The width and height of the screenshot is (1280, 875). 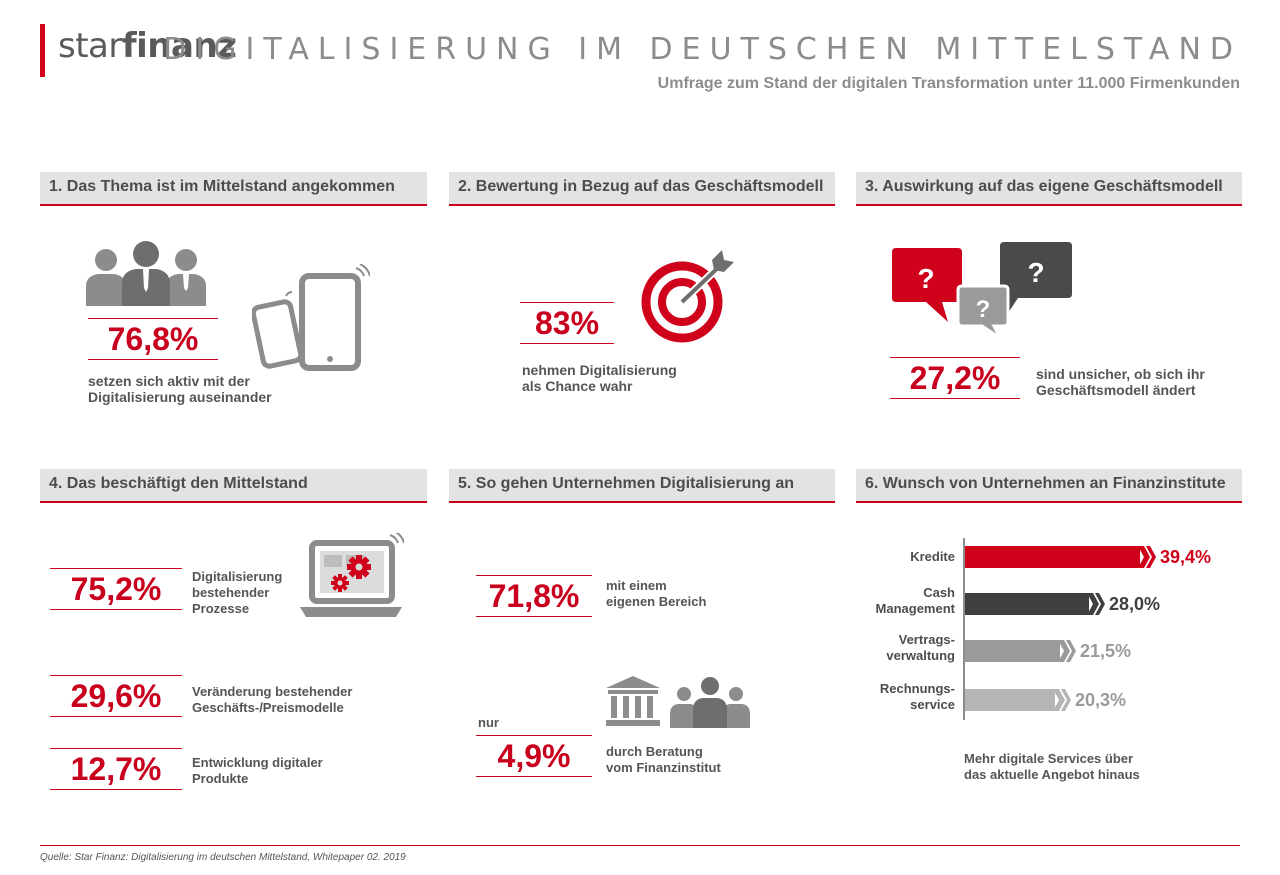 What do you see at coordinates (636, 585) in the screenshot?
I see `desc-line: mit einem` at bounding box center [636, 585].